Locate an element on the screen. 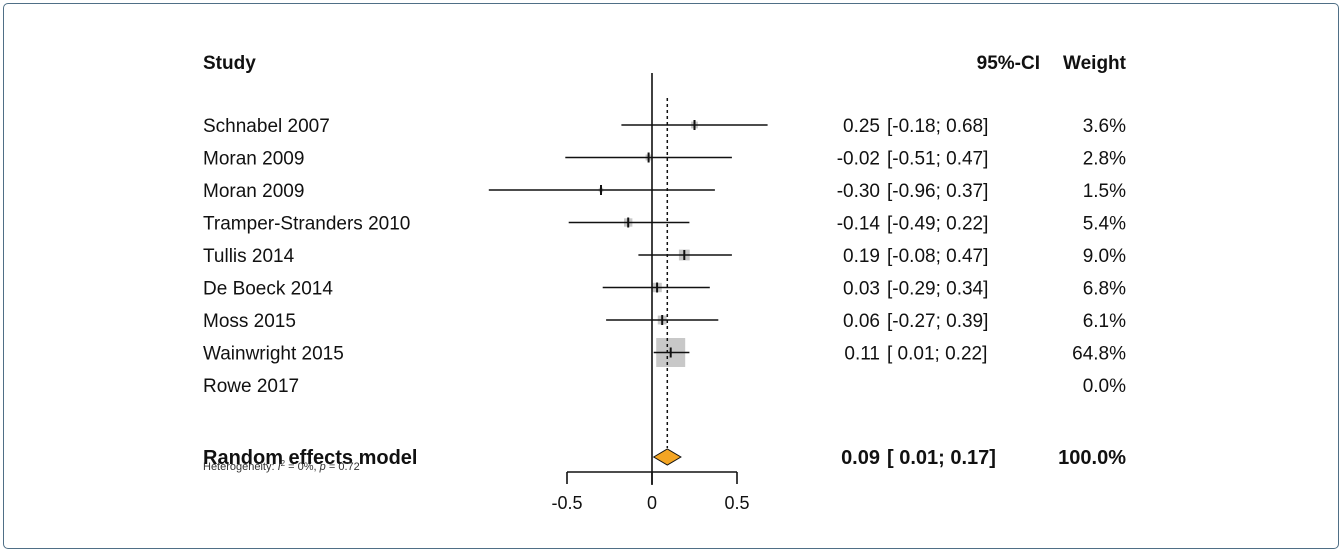 The width and height of the screenshot is (1343, 553). study-weight: 6.8% is located at coordinates (1104, 289).